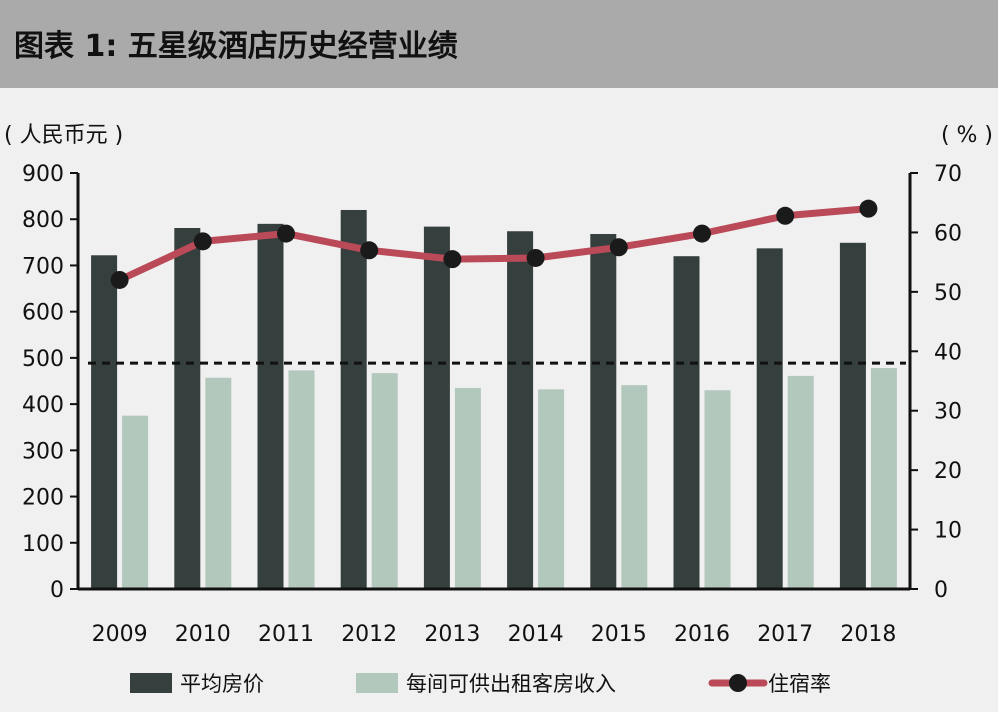  I want to click on left-axis-tick-label: 200, so click(43, 498).